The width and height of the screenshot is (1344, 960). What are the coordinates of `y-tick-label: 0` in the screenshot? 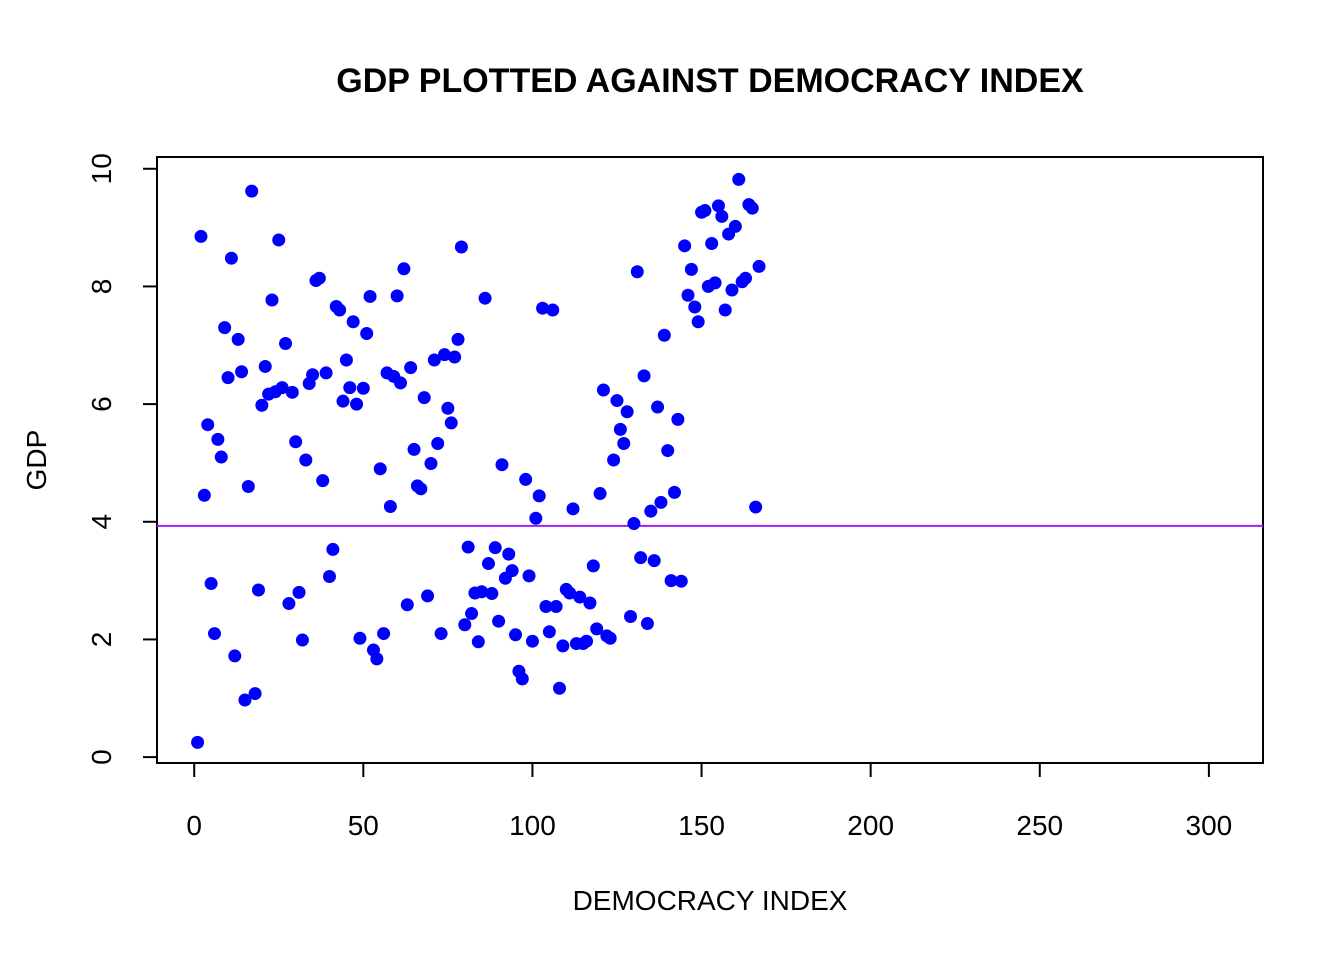 It's located at (101, 757).